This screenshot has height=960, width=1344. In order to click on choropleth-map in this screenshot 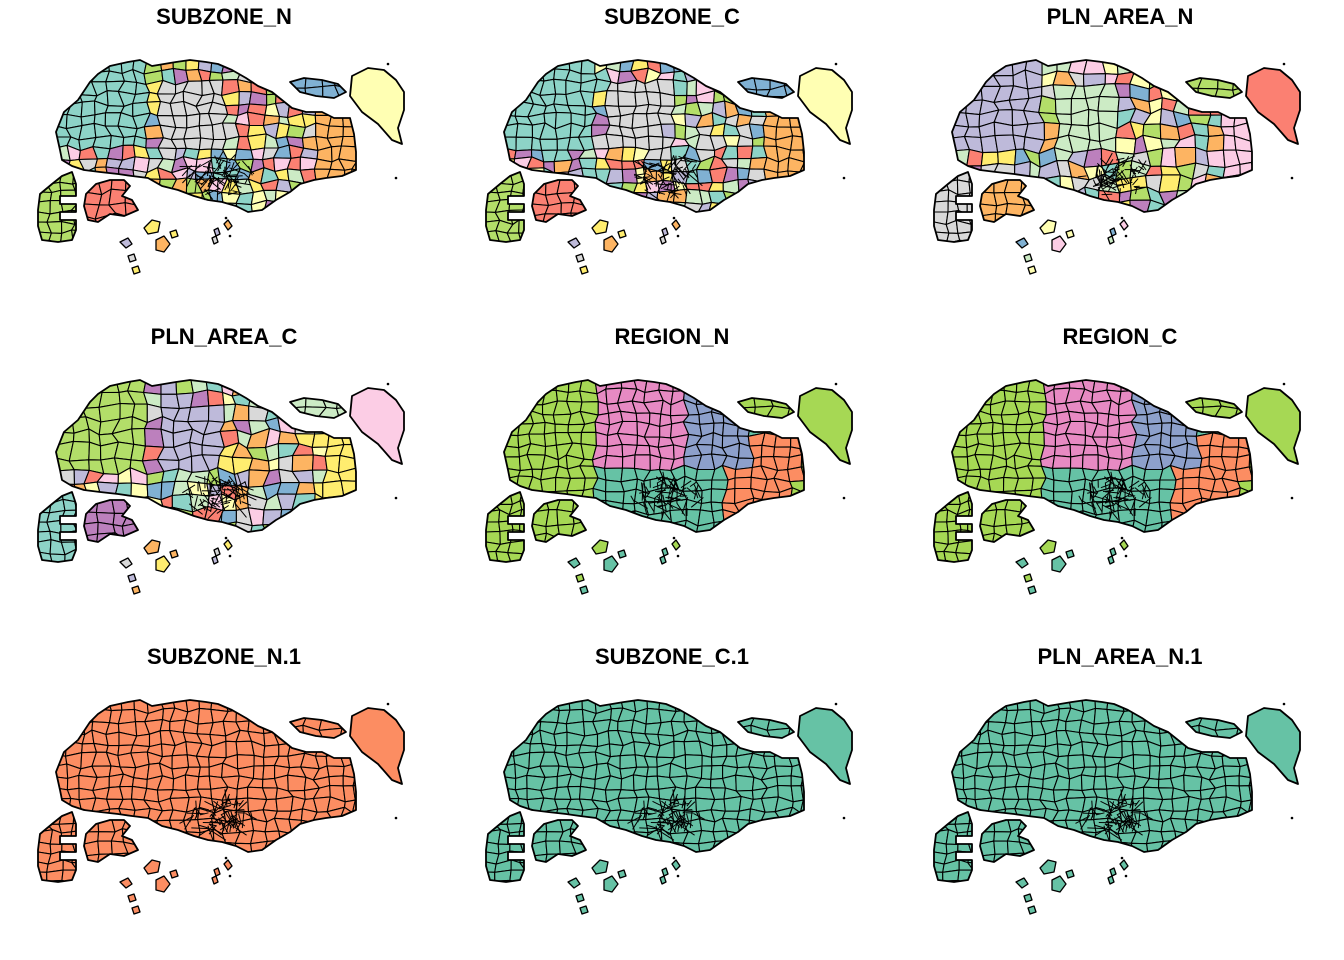, I will do `click(669, 487)`.